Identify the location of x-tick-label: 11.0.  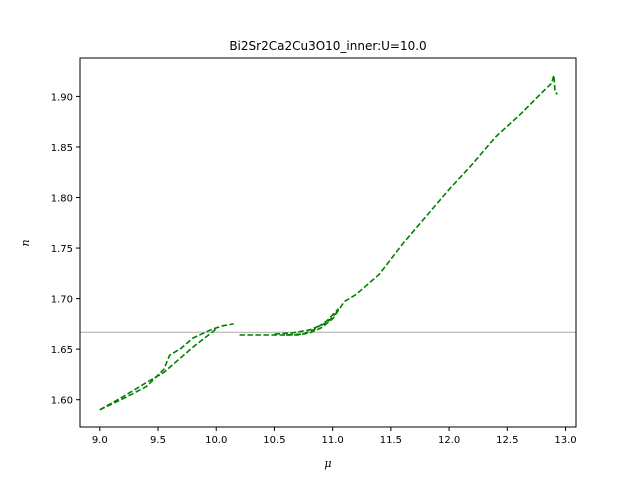
(333, 440).